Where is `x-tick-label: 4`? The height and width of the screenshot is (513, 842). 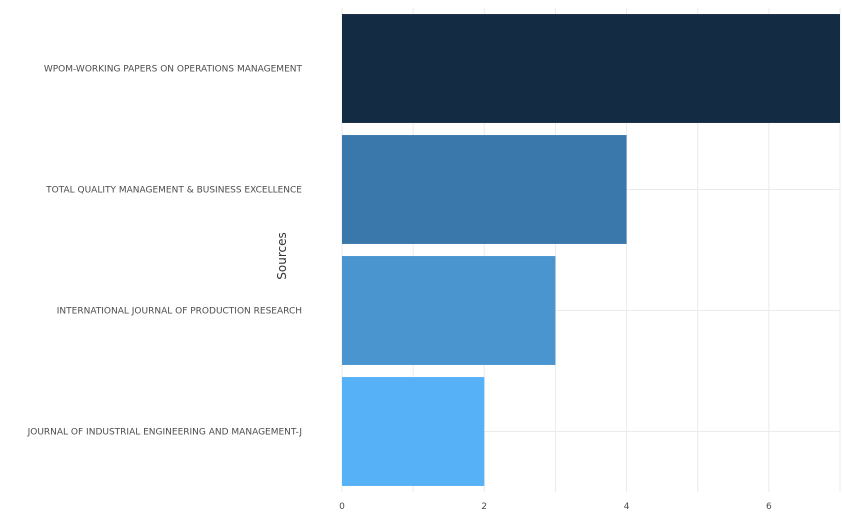
x-tick-label: 4 is located at coordinates (627, 507).